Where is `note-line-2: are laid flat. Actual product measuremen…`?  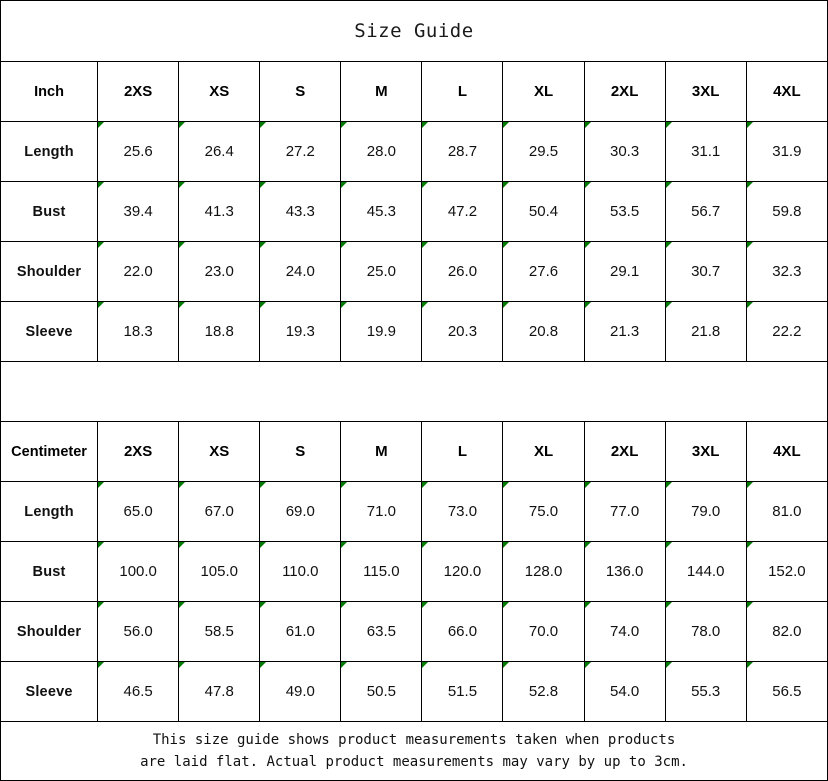 note-line-2: are laid flat. Actual product measuremen… is located at coordinates (414, 762).